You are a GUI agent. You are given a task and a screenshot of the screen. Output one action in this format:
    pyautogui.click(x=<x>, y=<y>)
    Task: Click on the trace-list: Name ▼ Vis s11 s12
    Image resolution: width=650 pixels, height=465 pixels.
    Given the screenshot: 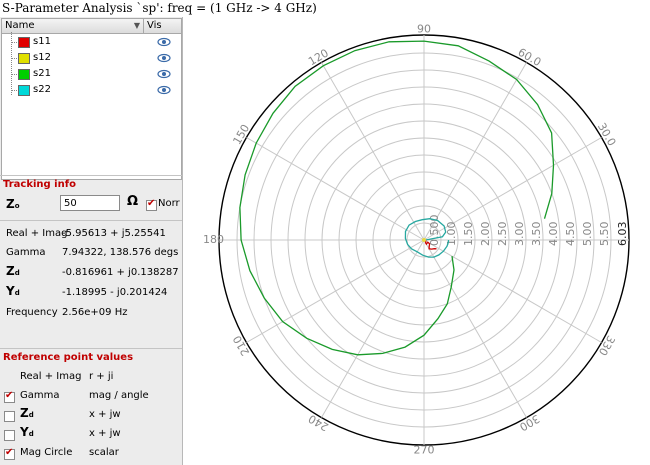 What is the action you would take?
    pyautogui.click(x=91, y=99)
    